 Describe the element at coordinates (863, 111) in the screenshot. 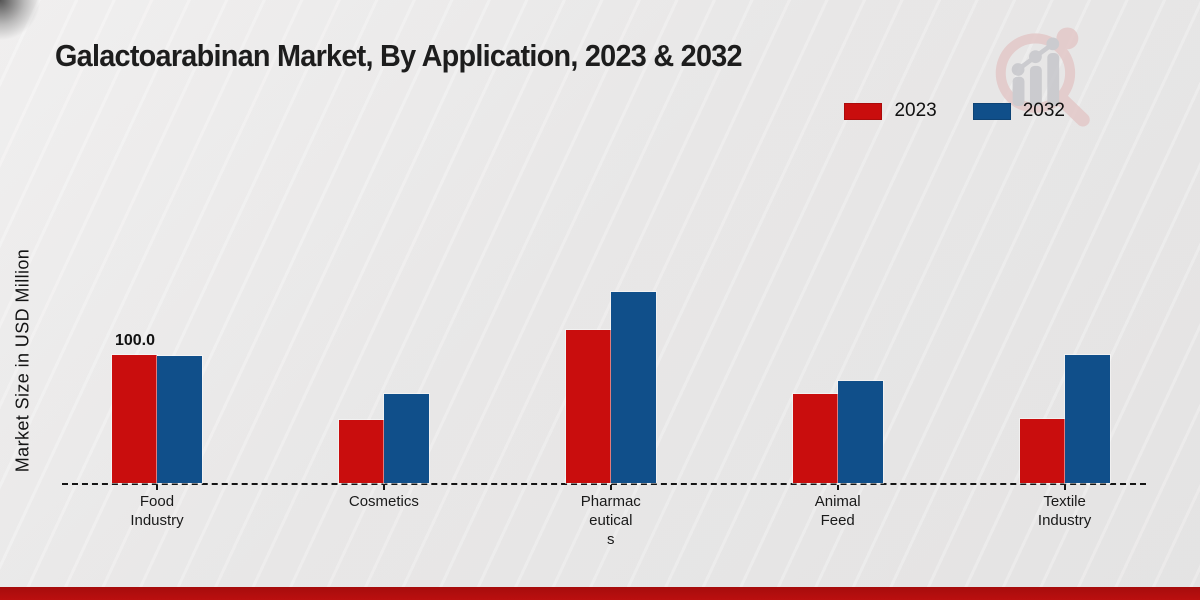

I see `legend-swatch-2023` at that location.